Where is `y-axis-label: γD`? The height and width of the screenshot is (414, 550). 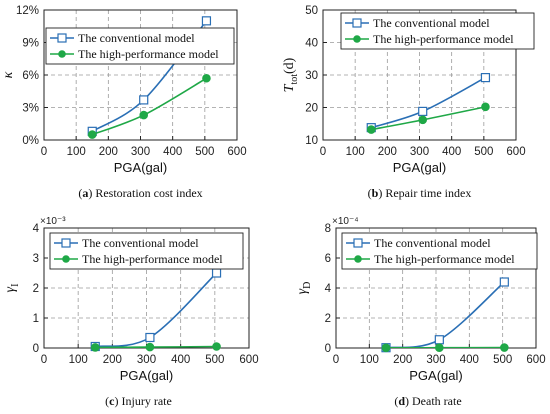
y-axis-label: γD is located at coordinates (304, 288).